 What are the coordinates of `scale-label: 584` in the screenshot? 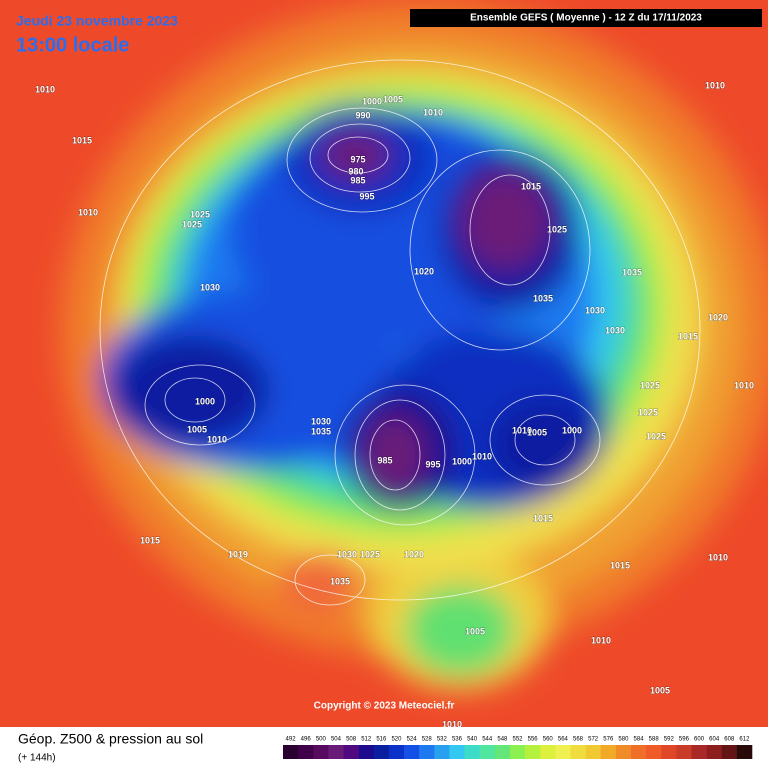 It's located at (639, 740).